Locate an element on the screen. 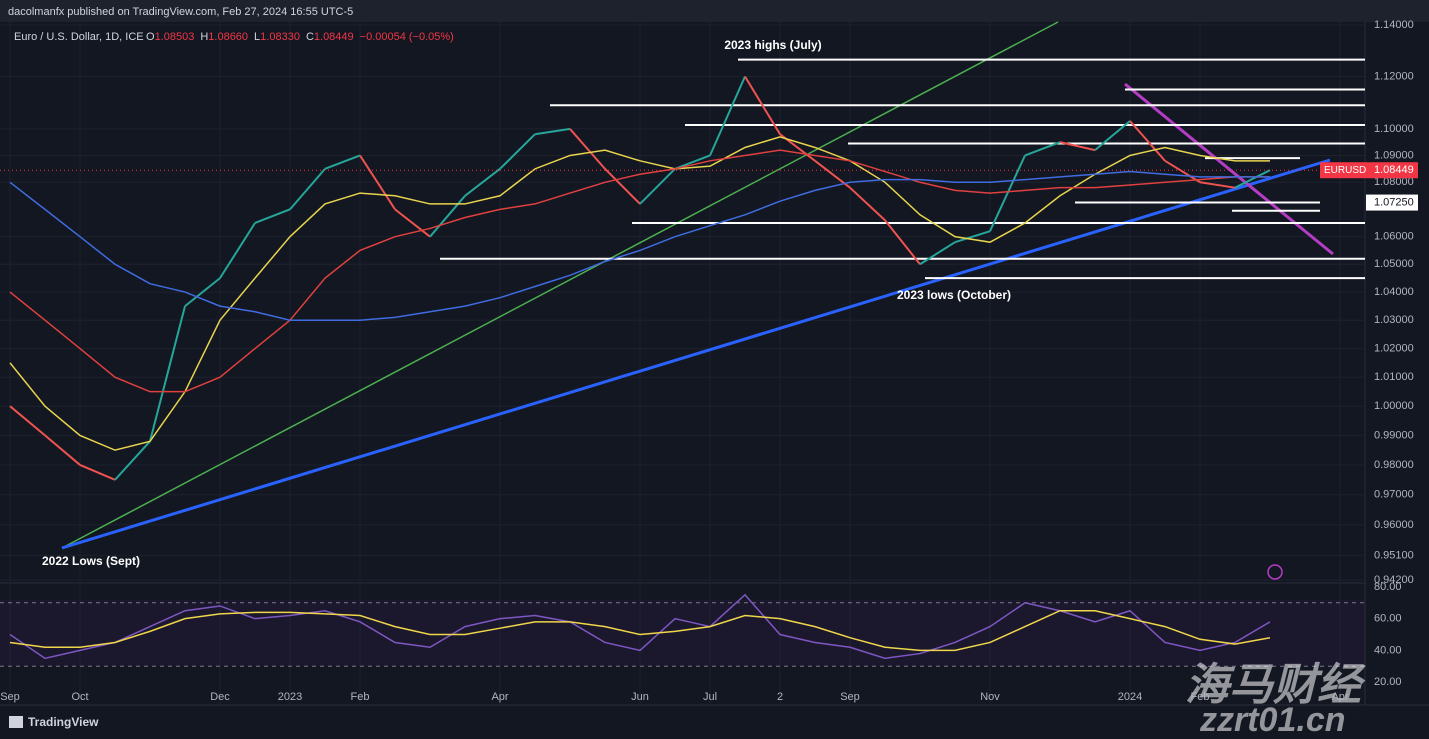 This screenshot has height=739, width=1429. price-tag-value: 1.08449 is located at coordinates (1394, 170).